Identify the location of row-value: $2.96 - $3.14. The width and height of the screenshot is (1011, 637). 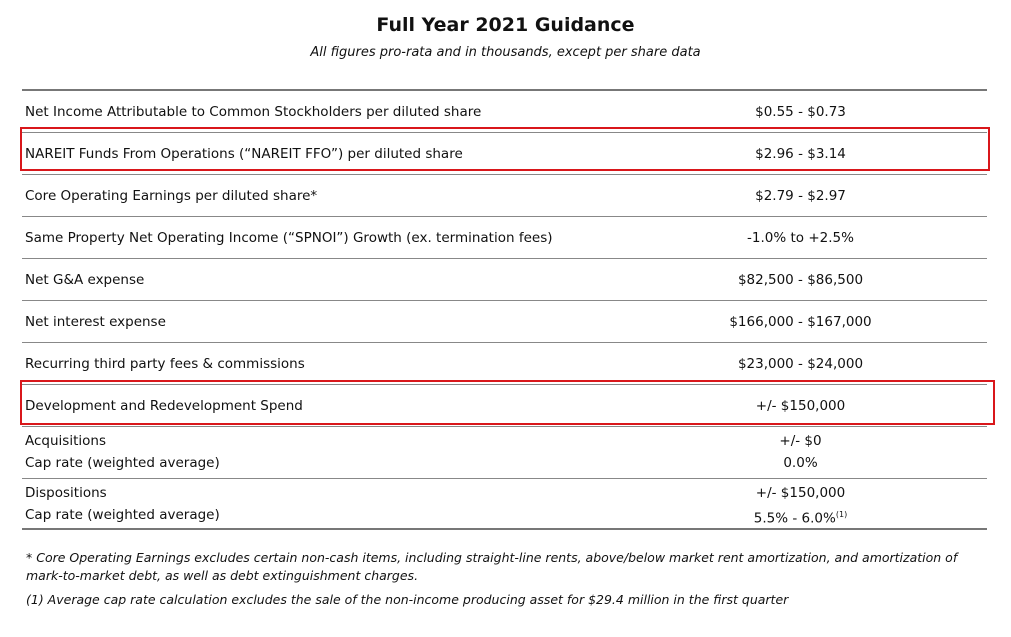
(800, 154).